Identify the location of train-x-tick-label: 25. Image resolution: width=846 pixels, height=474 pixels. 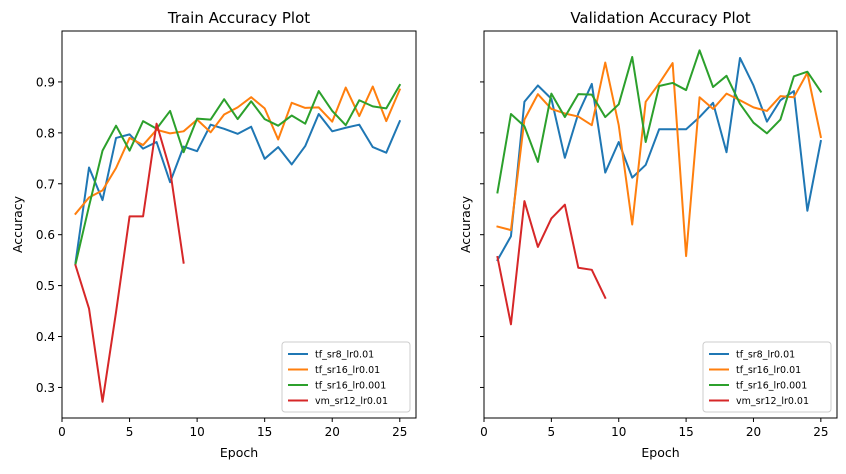
(399, 432).